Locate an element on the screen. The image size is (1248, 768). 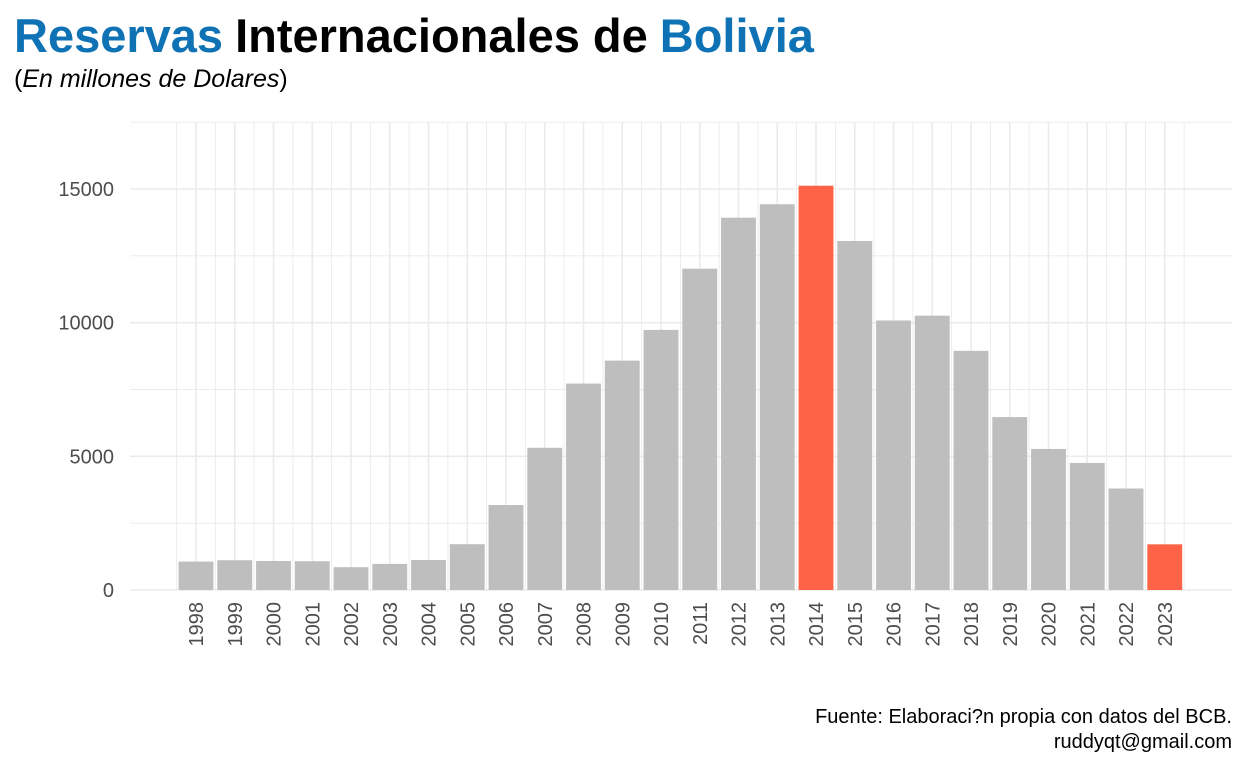
bar-2002 is located at coordinates (351, 578).